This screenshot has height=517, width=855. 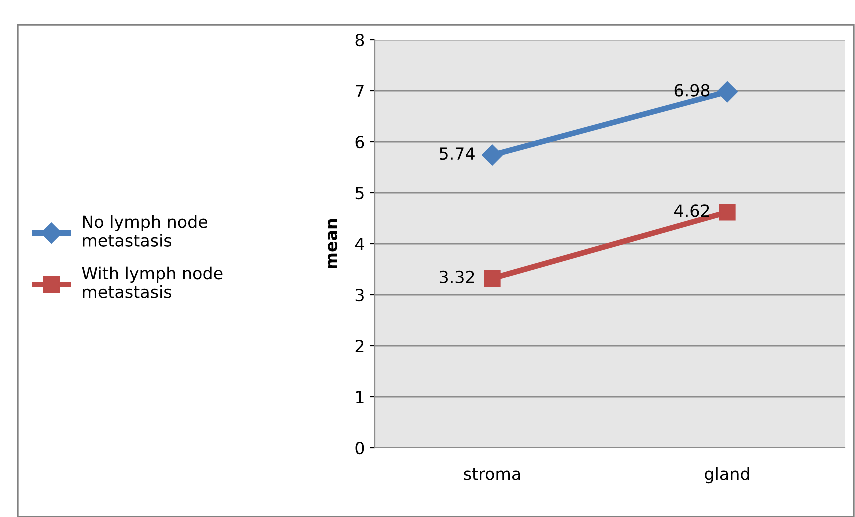 What do you see at coordinates (360, 193) in the screenshot?
I see `y-tick-label: 5` at bounding box center [360, 193].